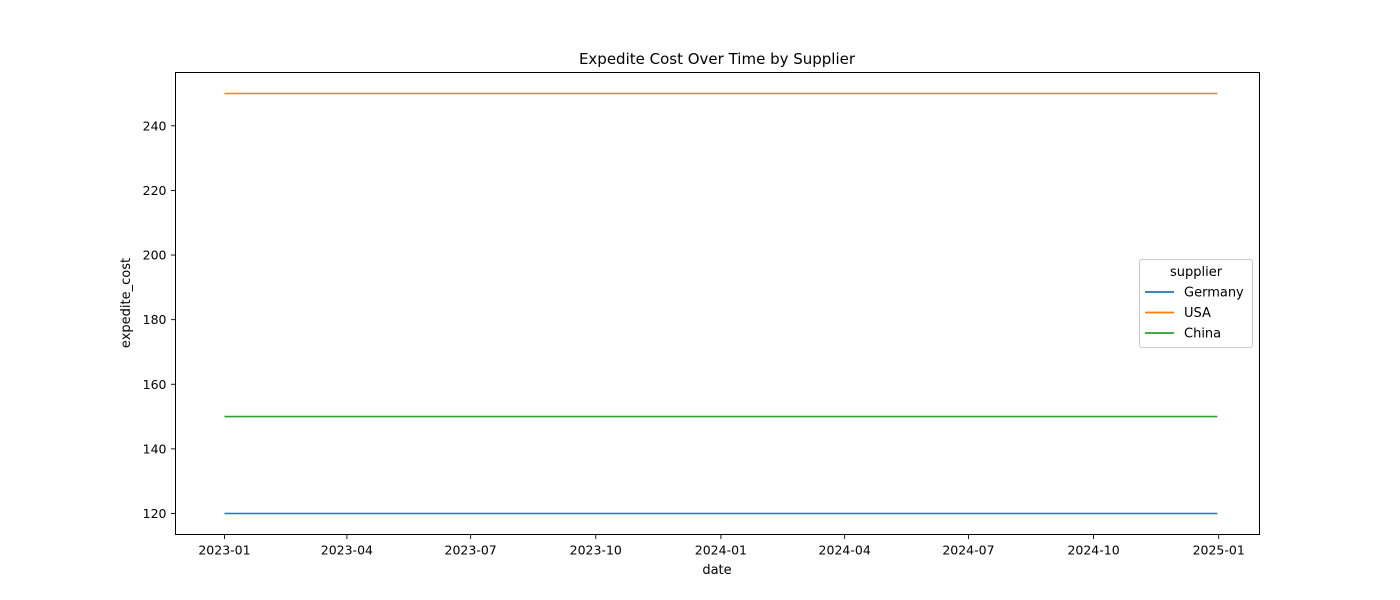 The height and width of the screenshot is (600, 1400). Describe the element at coordinates (155, 190) in the screenshot. I see `y-tick-label: 220` at that location.